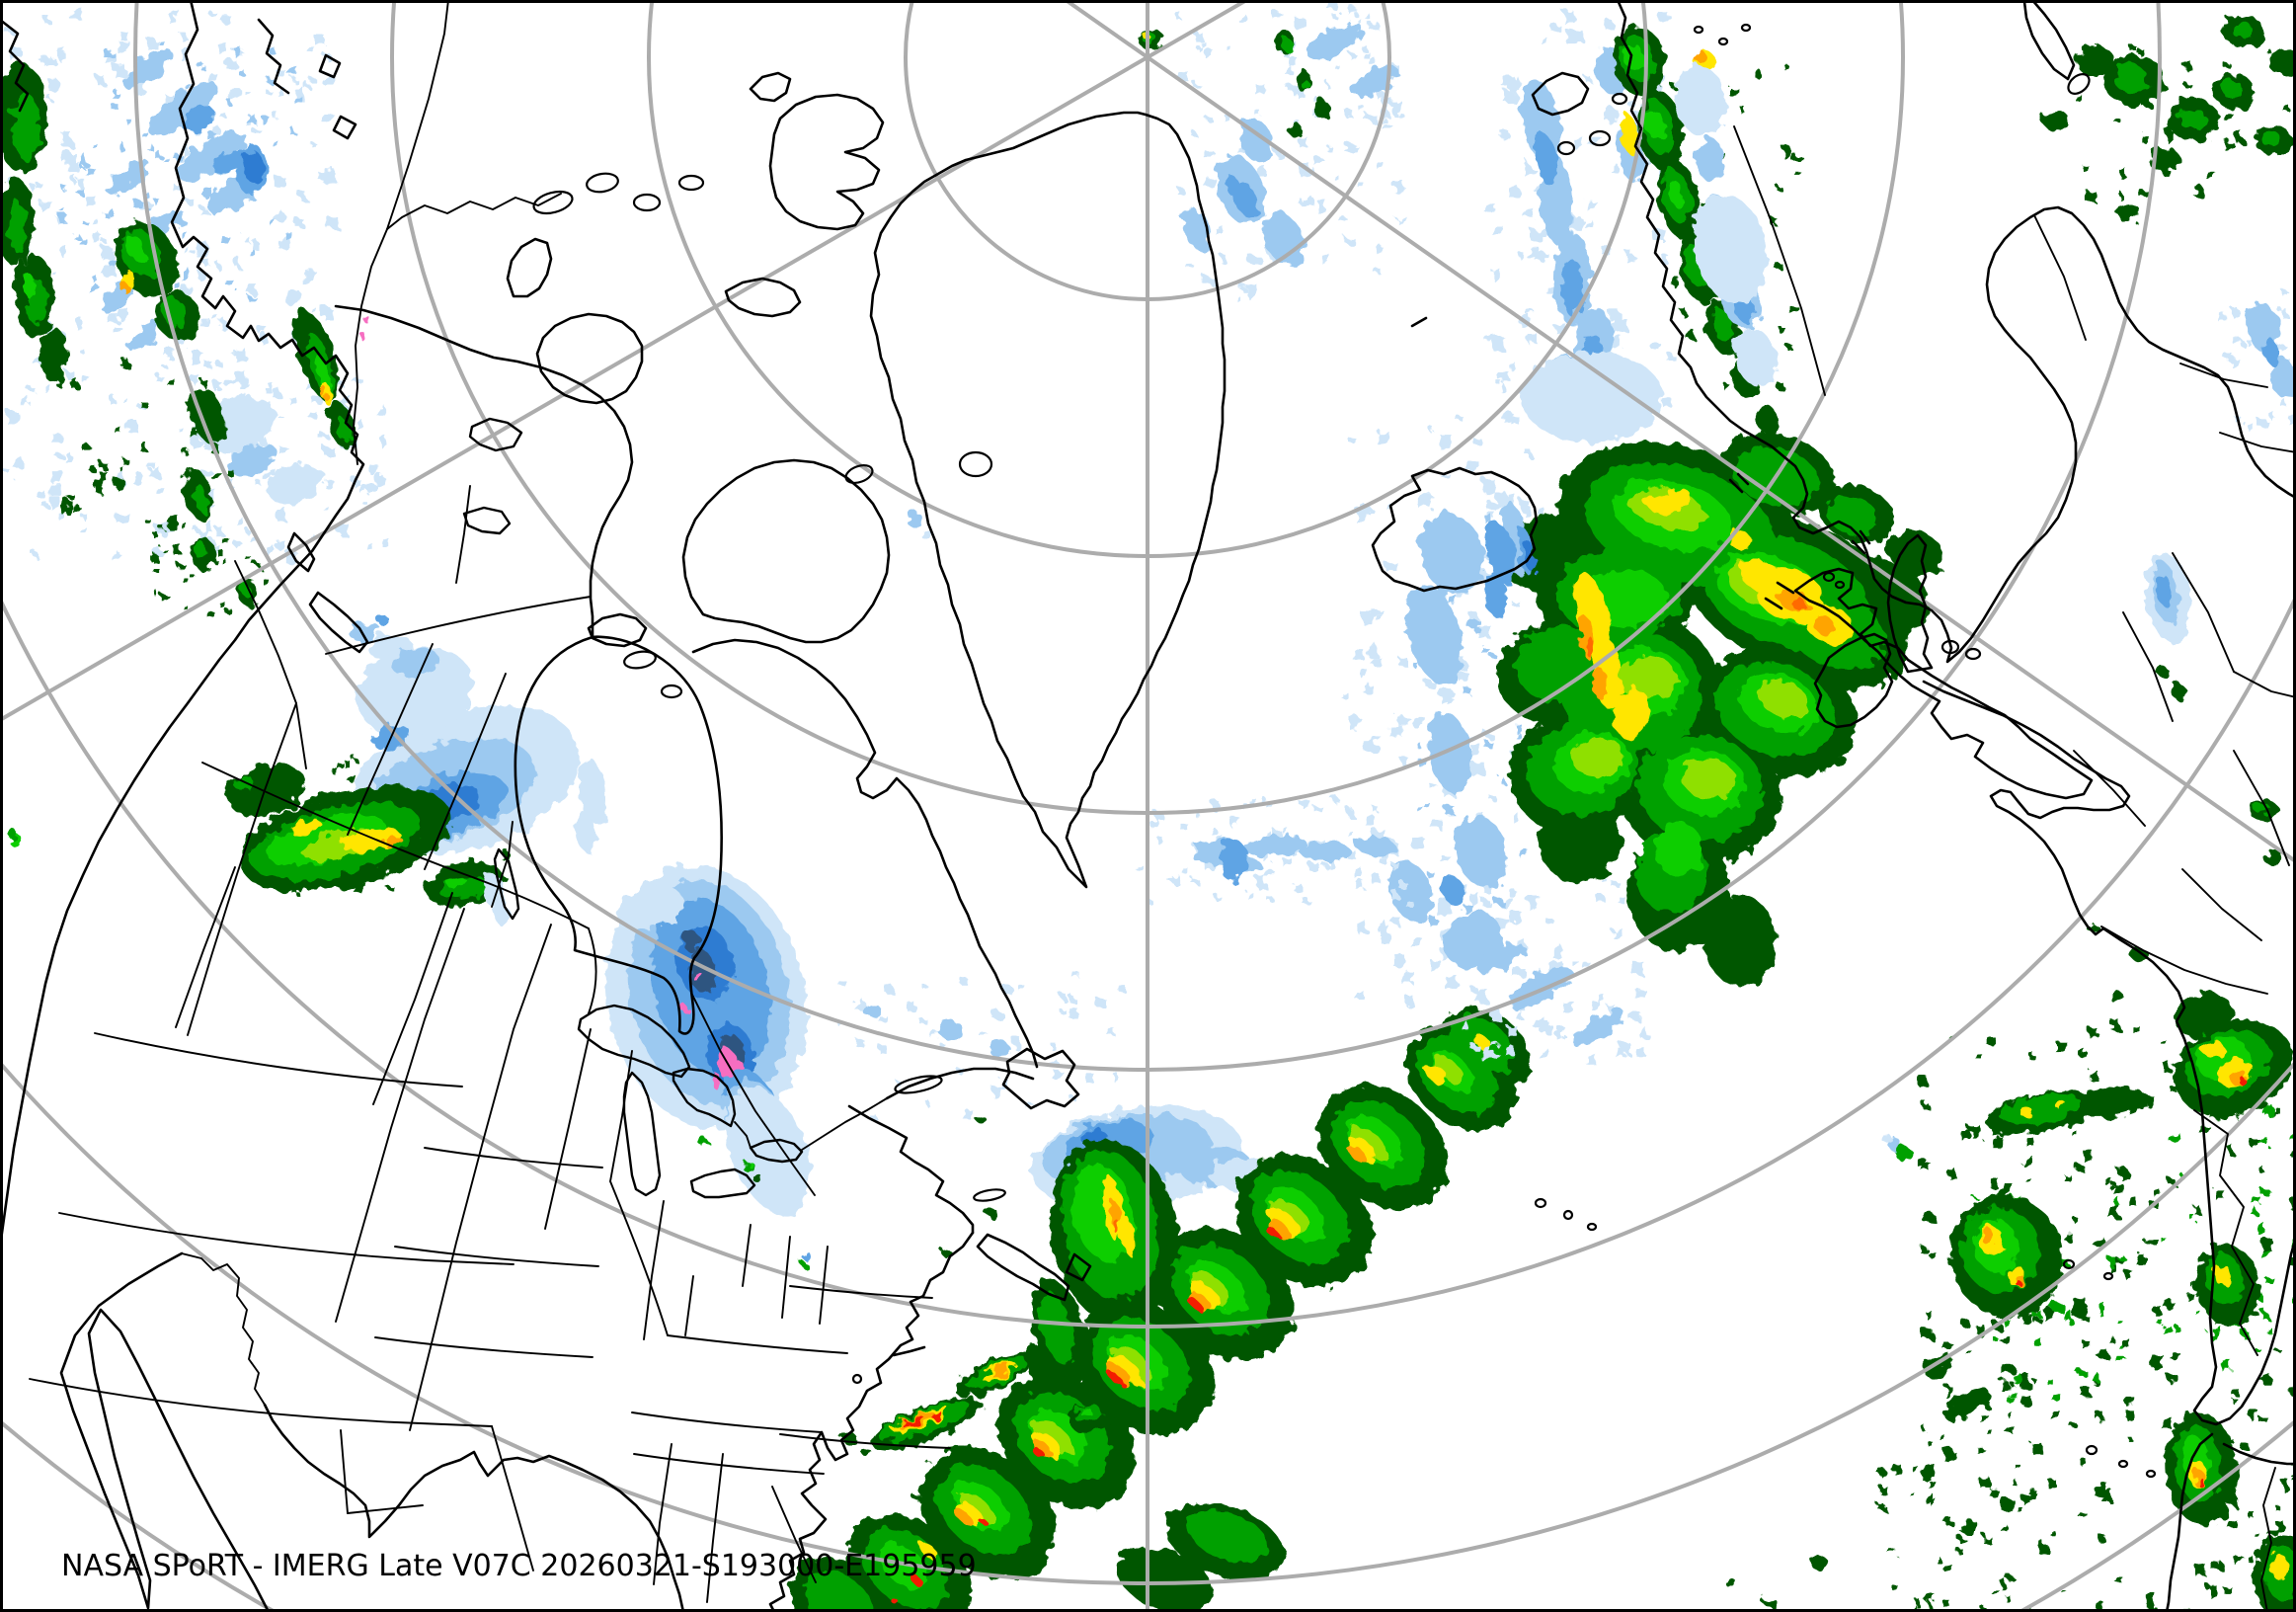 Image resolution: width=2296 pixels, height=1612 pixels. I want to click on precip-system-detached-squall-streaks, so click(978, 1354).